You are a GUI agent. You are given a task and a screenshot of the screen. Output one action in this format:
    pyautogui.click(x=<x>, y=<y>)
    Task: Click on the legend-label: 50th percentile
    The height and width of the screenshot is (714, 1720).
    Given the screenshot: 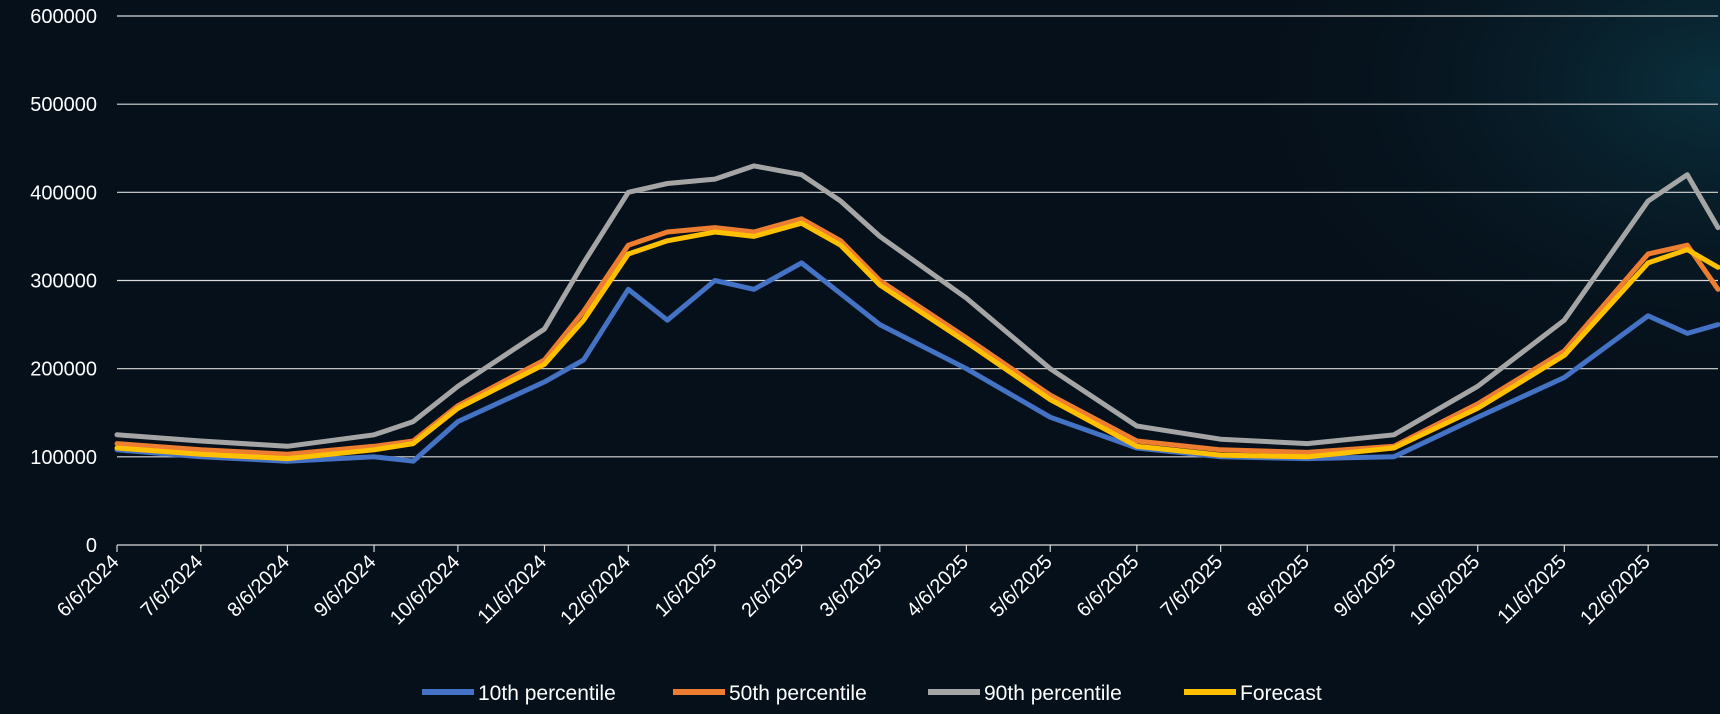 What is the action you would take?
    pyautogui.click(x=798, y=693)
    